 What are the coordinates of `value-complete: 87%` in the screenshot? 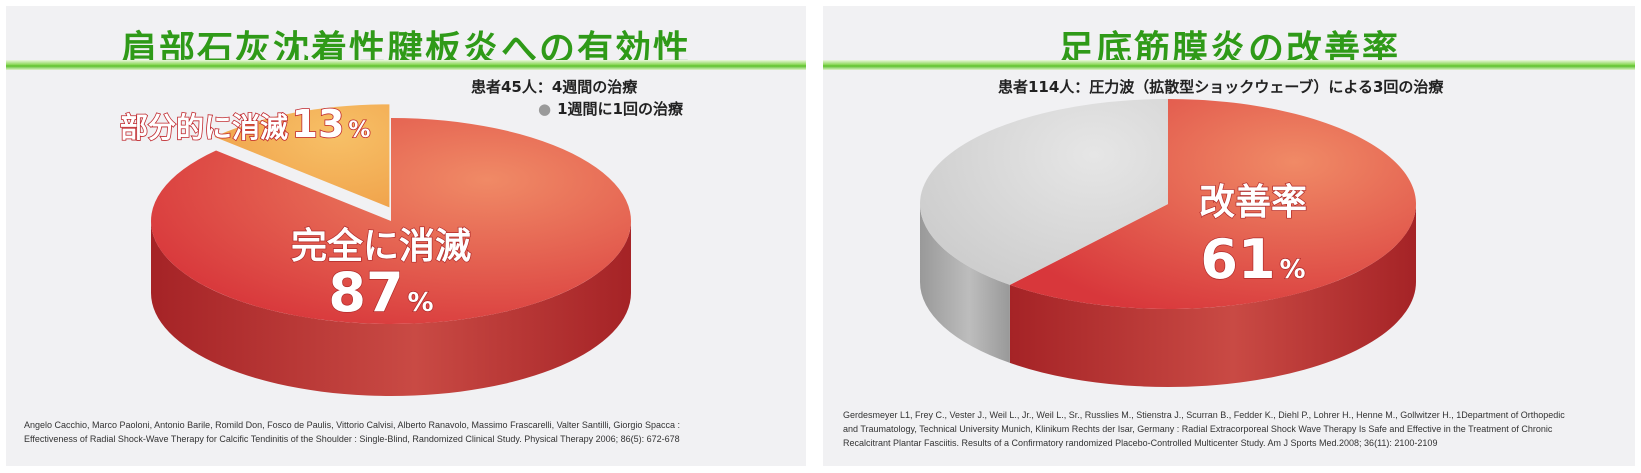 It's located at (380, 292).